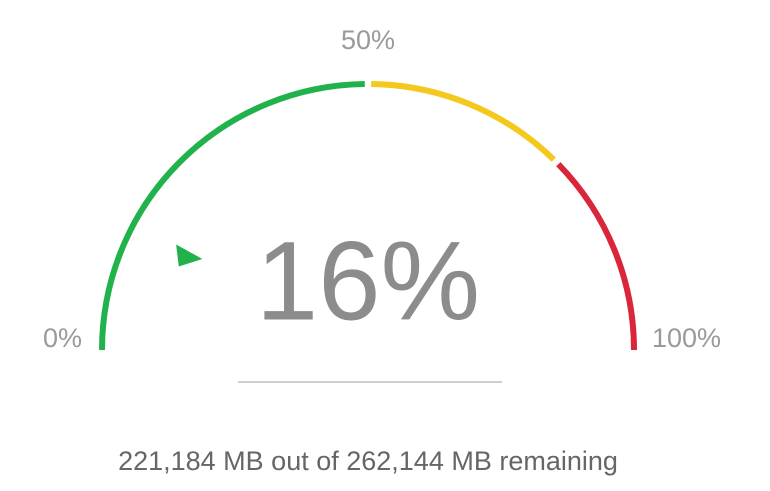  What do you see at coordinates (368, 40) in the screenshot?
I see `tick-label: 50%` at bounding box center [368, 40].